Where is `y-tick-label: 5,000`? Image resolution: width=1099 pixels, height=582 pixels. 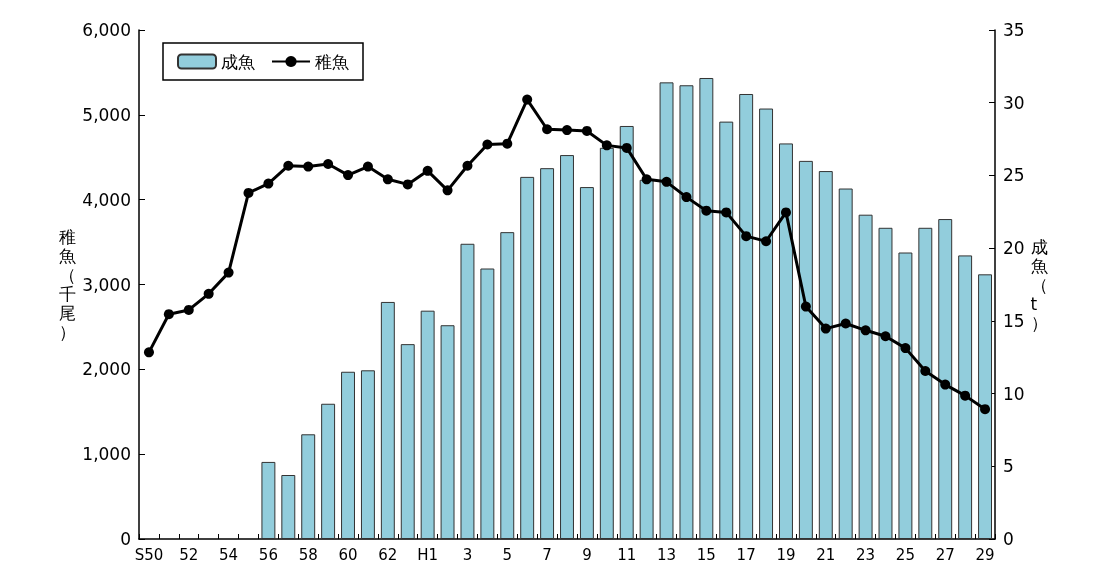
y-tick-label: 5,000 is located at coordinates (106, 114).